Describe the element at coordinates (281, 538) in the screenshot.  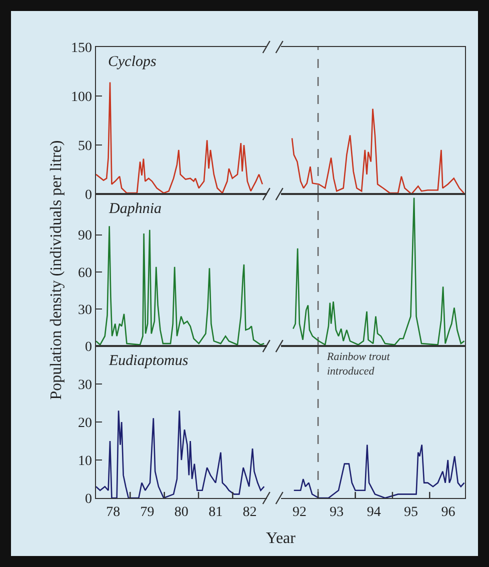
I see `x-axis-title: Year` at that location.